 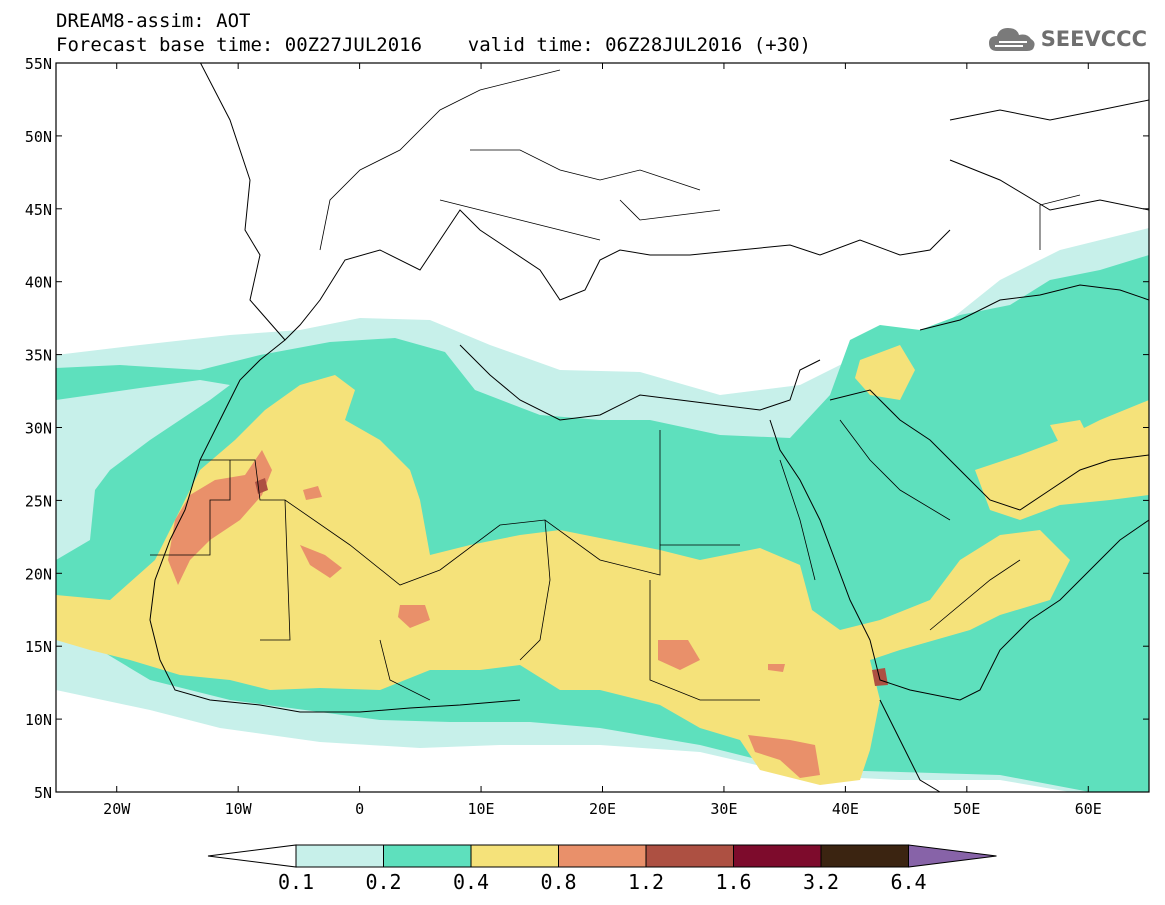 I want to click on seevccc-logo: SEEVCCC, so click(x=1067, y=39).